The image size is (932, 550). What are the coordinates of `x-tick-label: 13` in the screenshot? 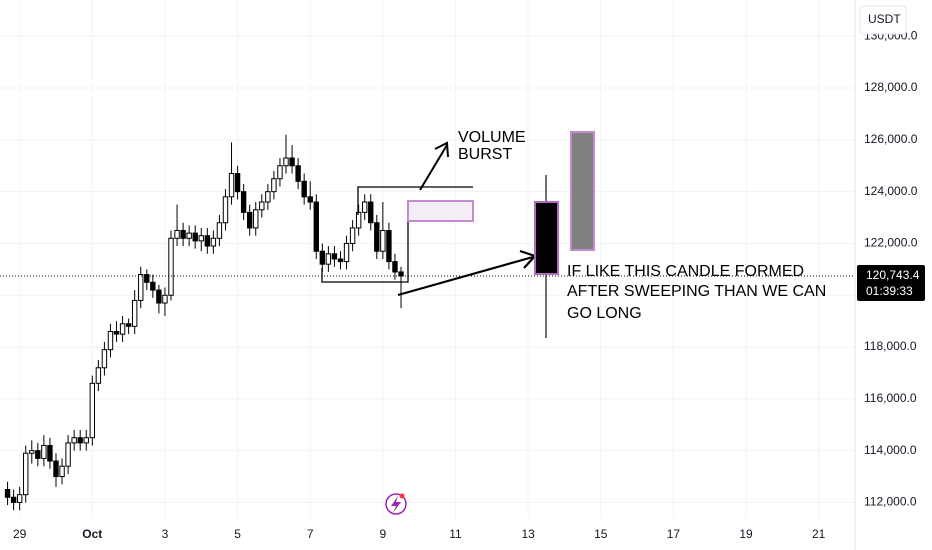 It's located at (528, 534).